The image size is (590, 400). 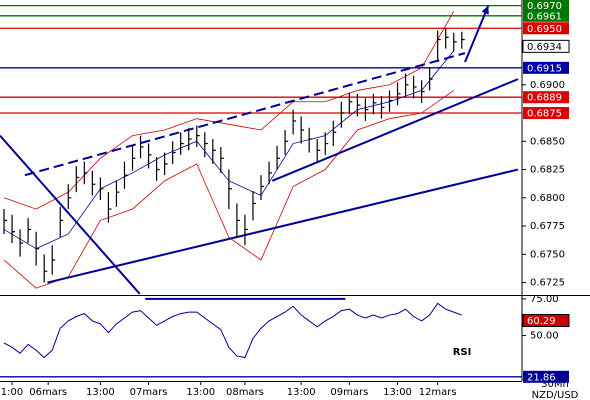 What do you see at coordinates (245, 392) in the screenshot?
I see `x-tick-label: 08mars` at bounding box center [245, 392].